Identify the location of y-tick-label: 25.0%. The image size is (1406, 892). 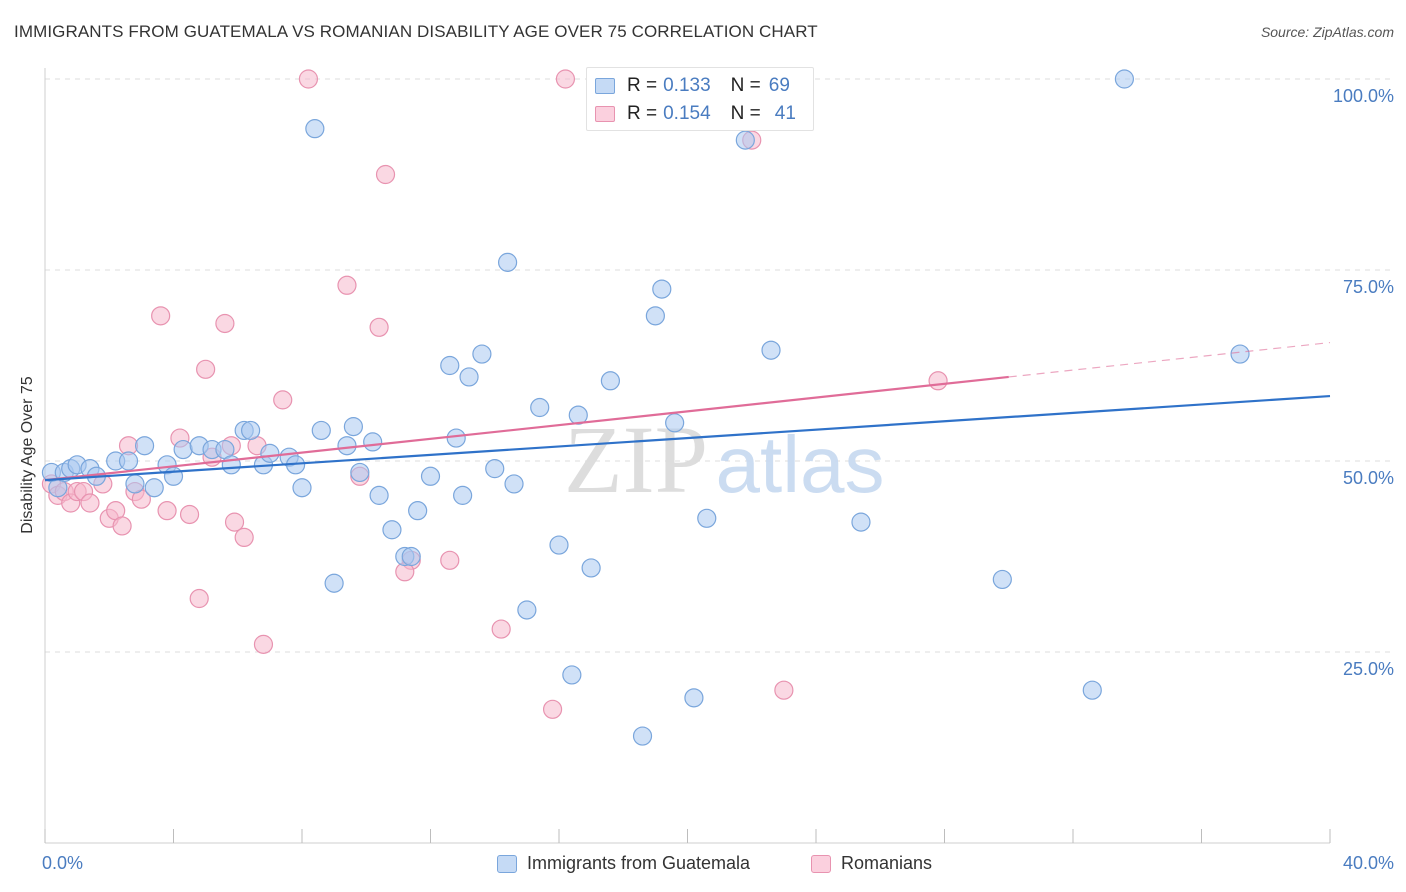
(1368, 669).